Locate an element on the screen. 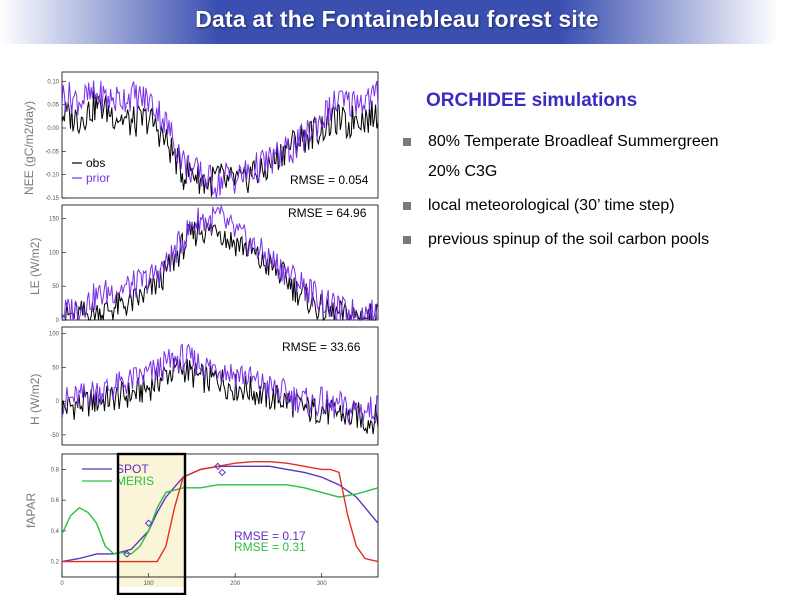 The width and height of the screenshot is (794, 595). le-frame is located at coordinates (220, 262).